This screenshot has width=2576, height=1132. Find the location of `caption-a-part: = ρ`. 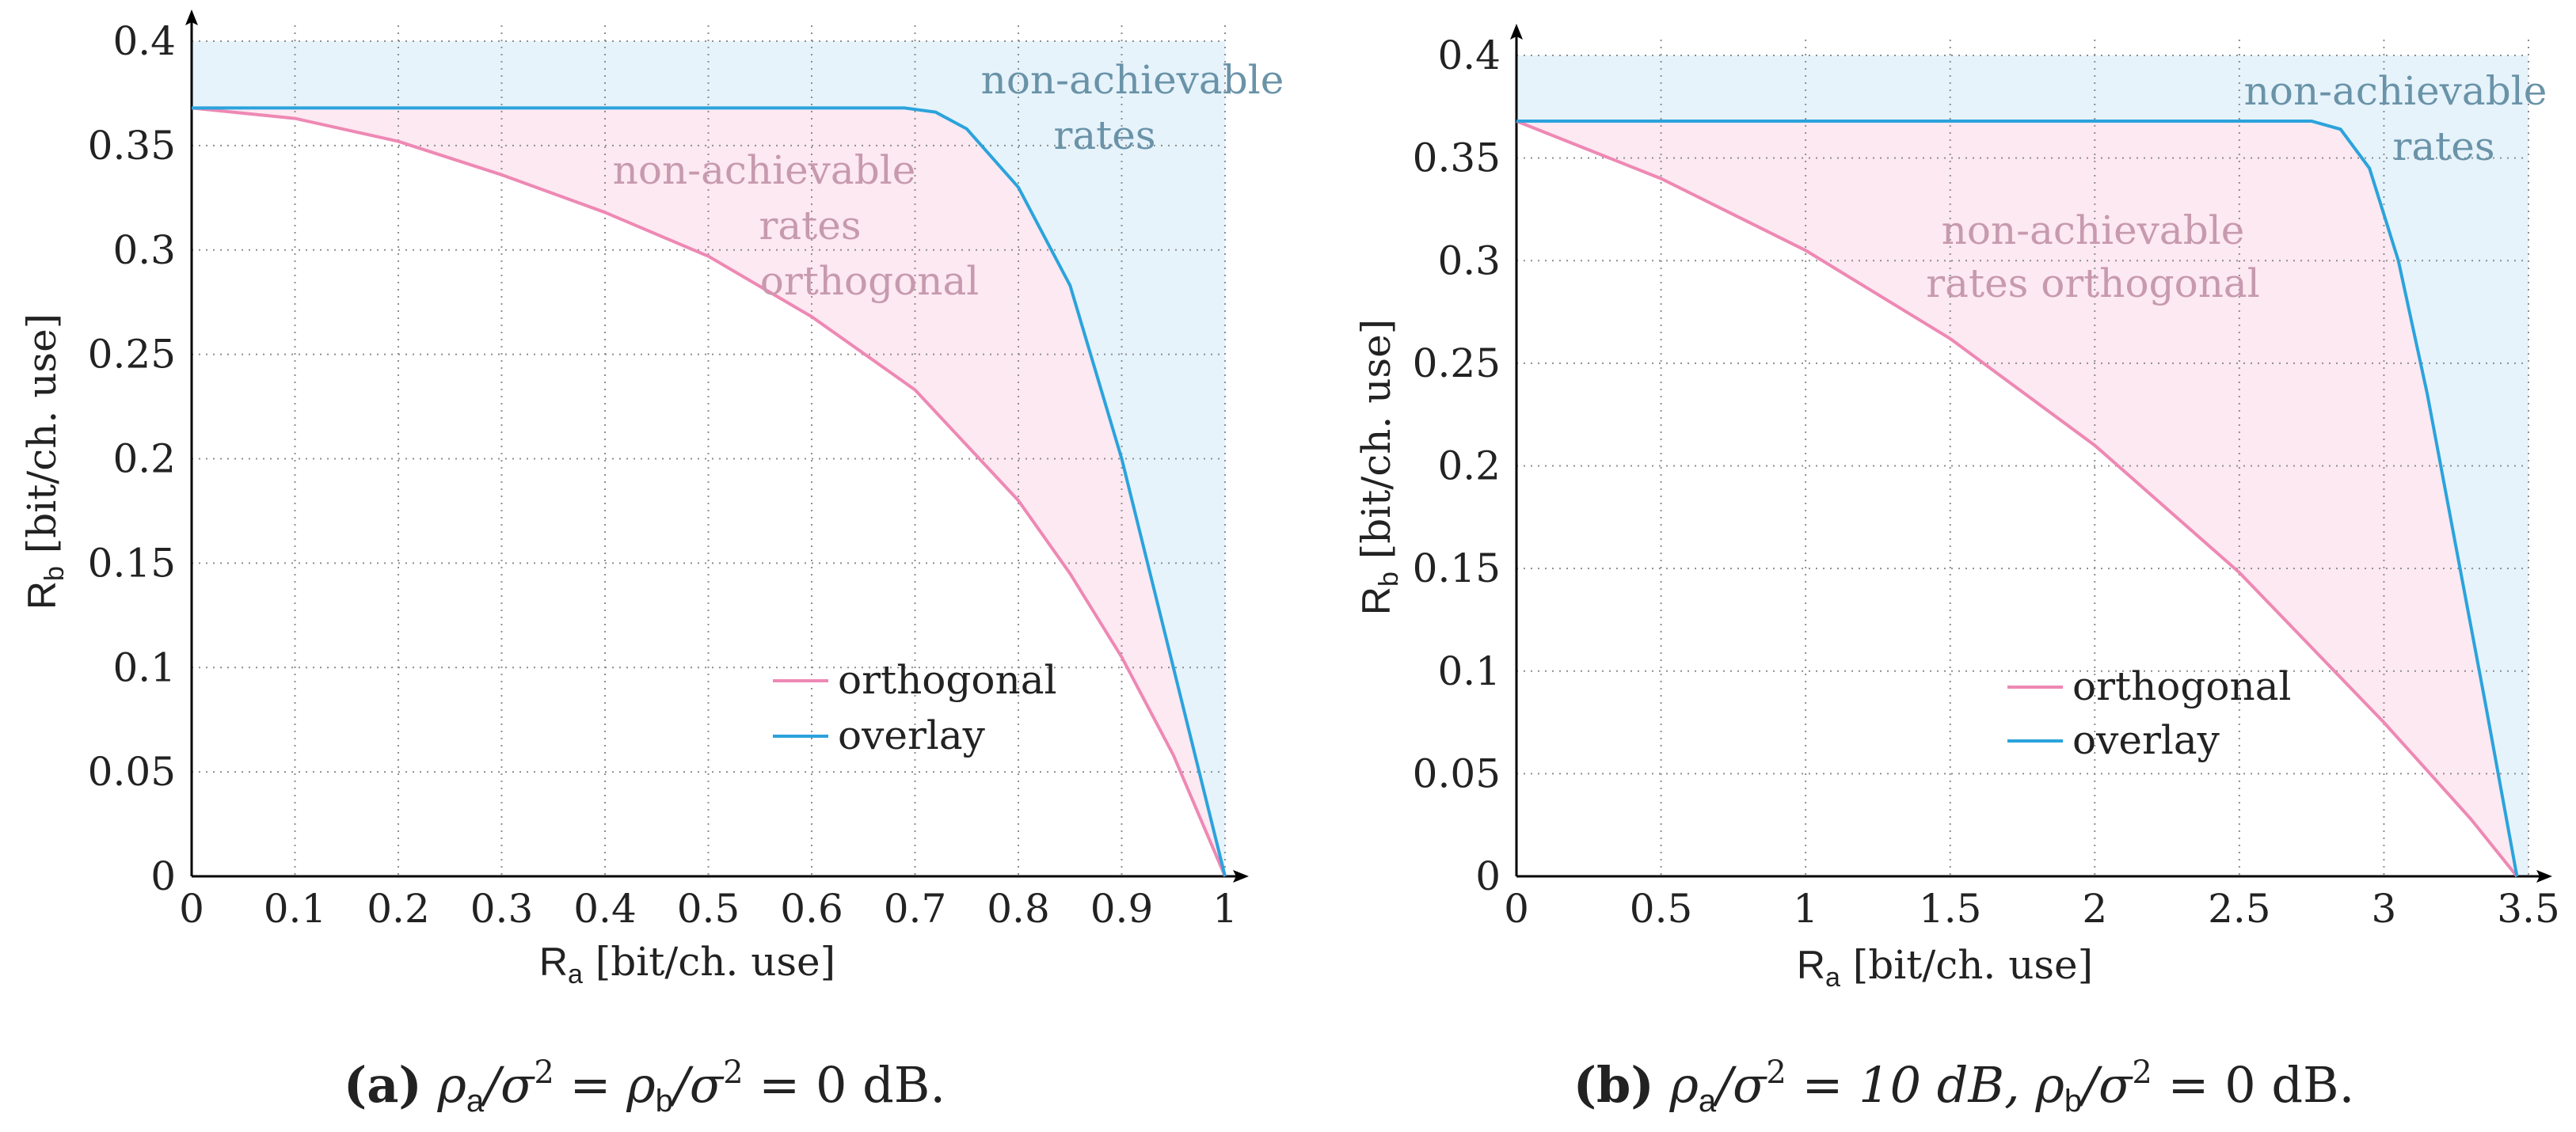

caption-a-part: = ρ is located at coordinates (605, 1085).